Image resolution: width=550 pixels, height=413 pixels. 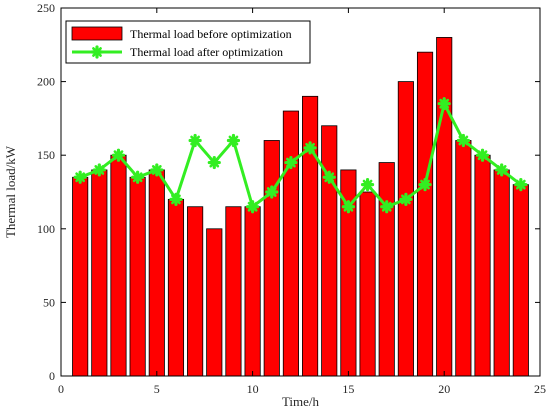 I want to click on y-tick-label-200: 200, so click(x=46, y=82).